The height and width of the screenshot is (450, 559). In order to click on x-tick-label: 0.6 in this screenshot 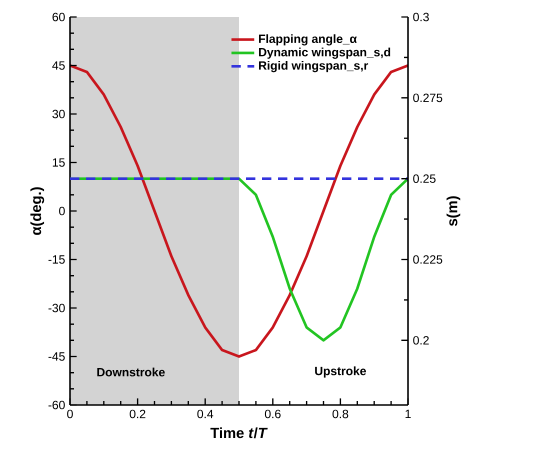, I will do `click(272, 414)`.